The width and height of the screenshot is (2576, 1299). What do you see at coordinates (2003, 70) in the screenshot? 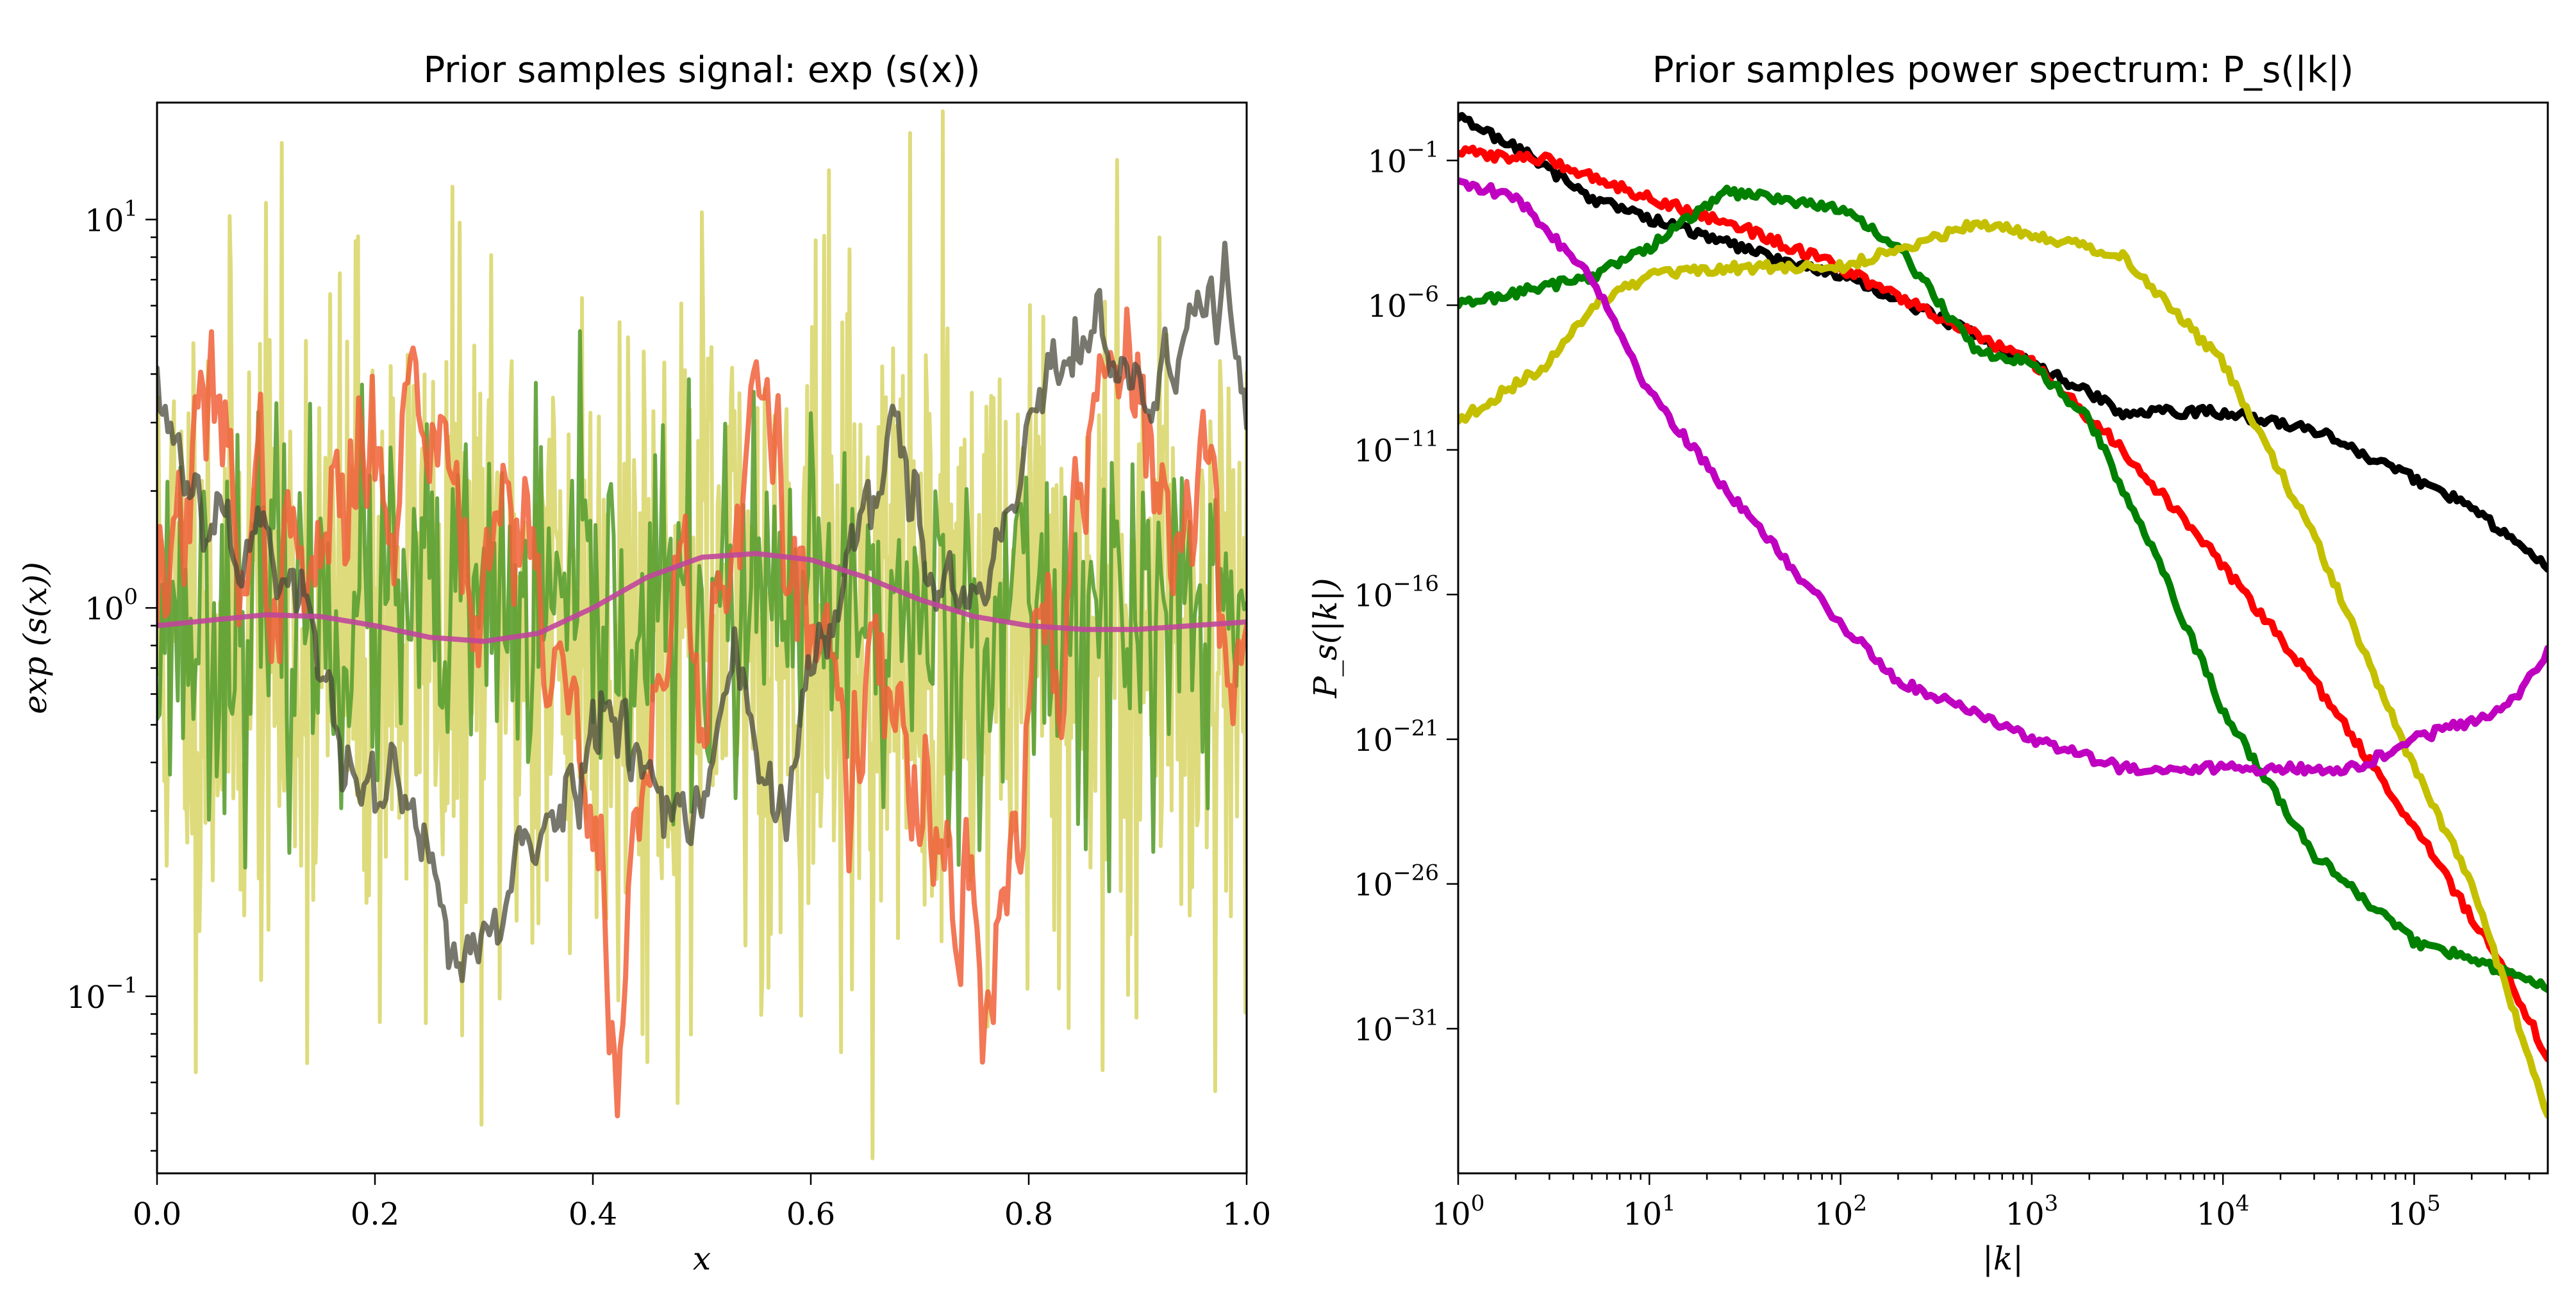
I see `spectrum-chart-title: Prior samples power spectrum: P_s(|k|)` at bounding box center [2003, 70].